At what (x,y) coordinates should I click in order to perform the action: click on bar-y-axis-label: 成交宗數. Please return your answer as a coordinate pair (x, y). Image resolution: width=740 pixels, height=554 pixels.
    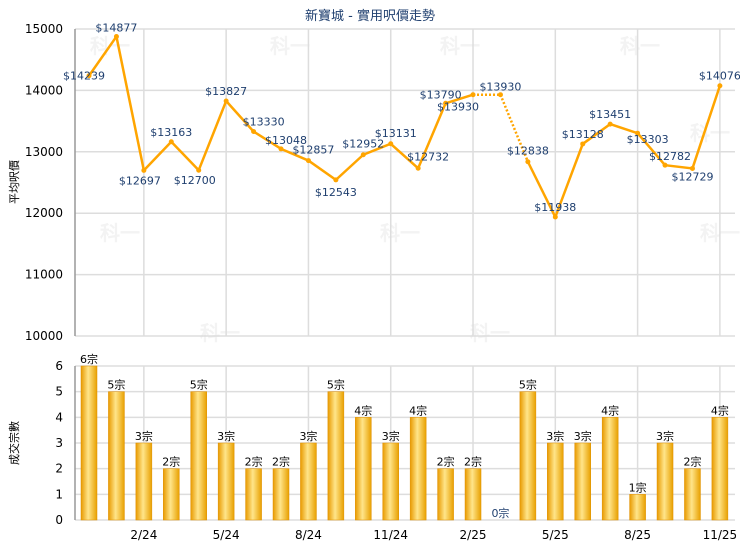
    Looking at the image, I should click on (14, 443).